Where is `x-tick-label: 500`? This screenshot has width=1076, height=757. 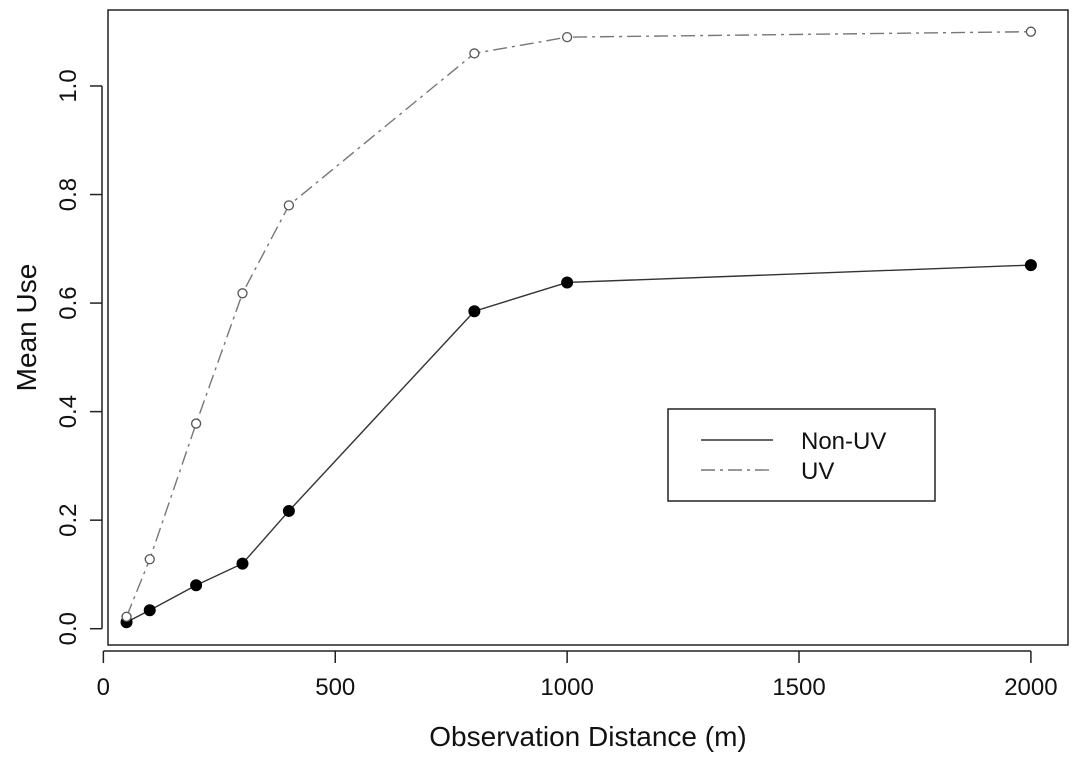
x-tick-label: 500 is located at coordinates (335, 687).